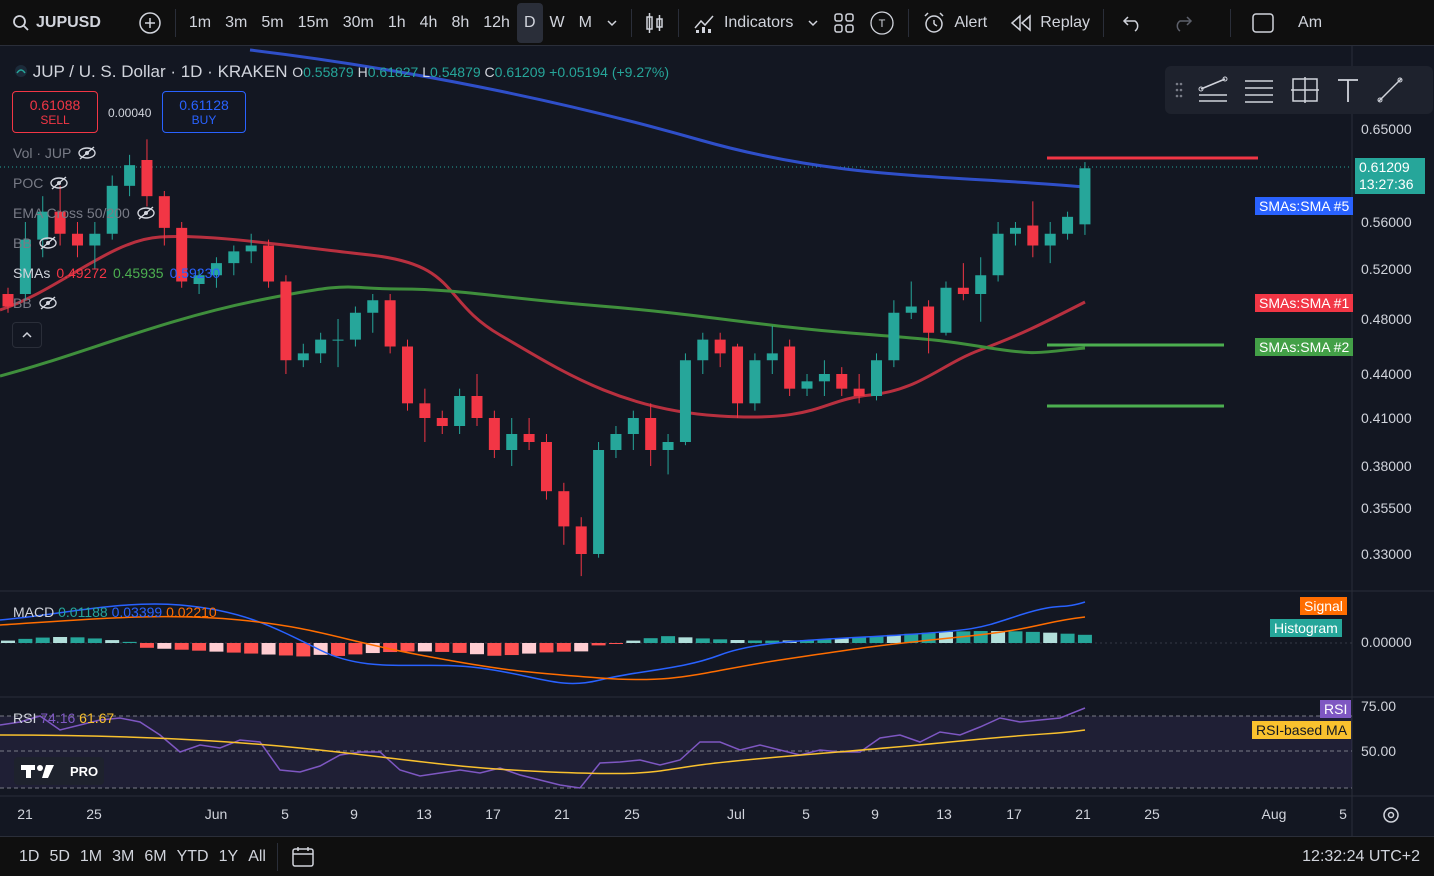 The width and height of the screenshot is (1434, 876). I want to click on range-1y: 1Y, so click(228, 856).